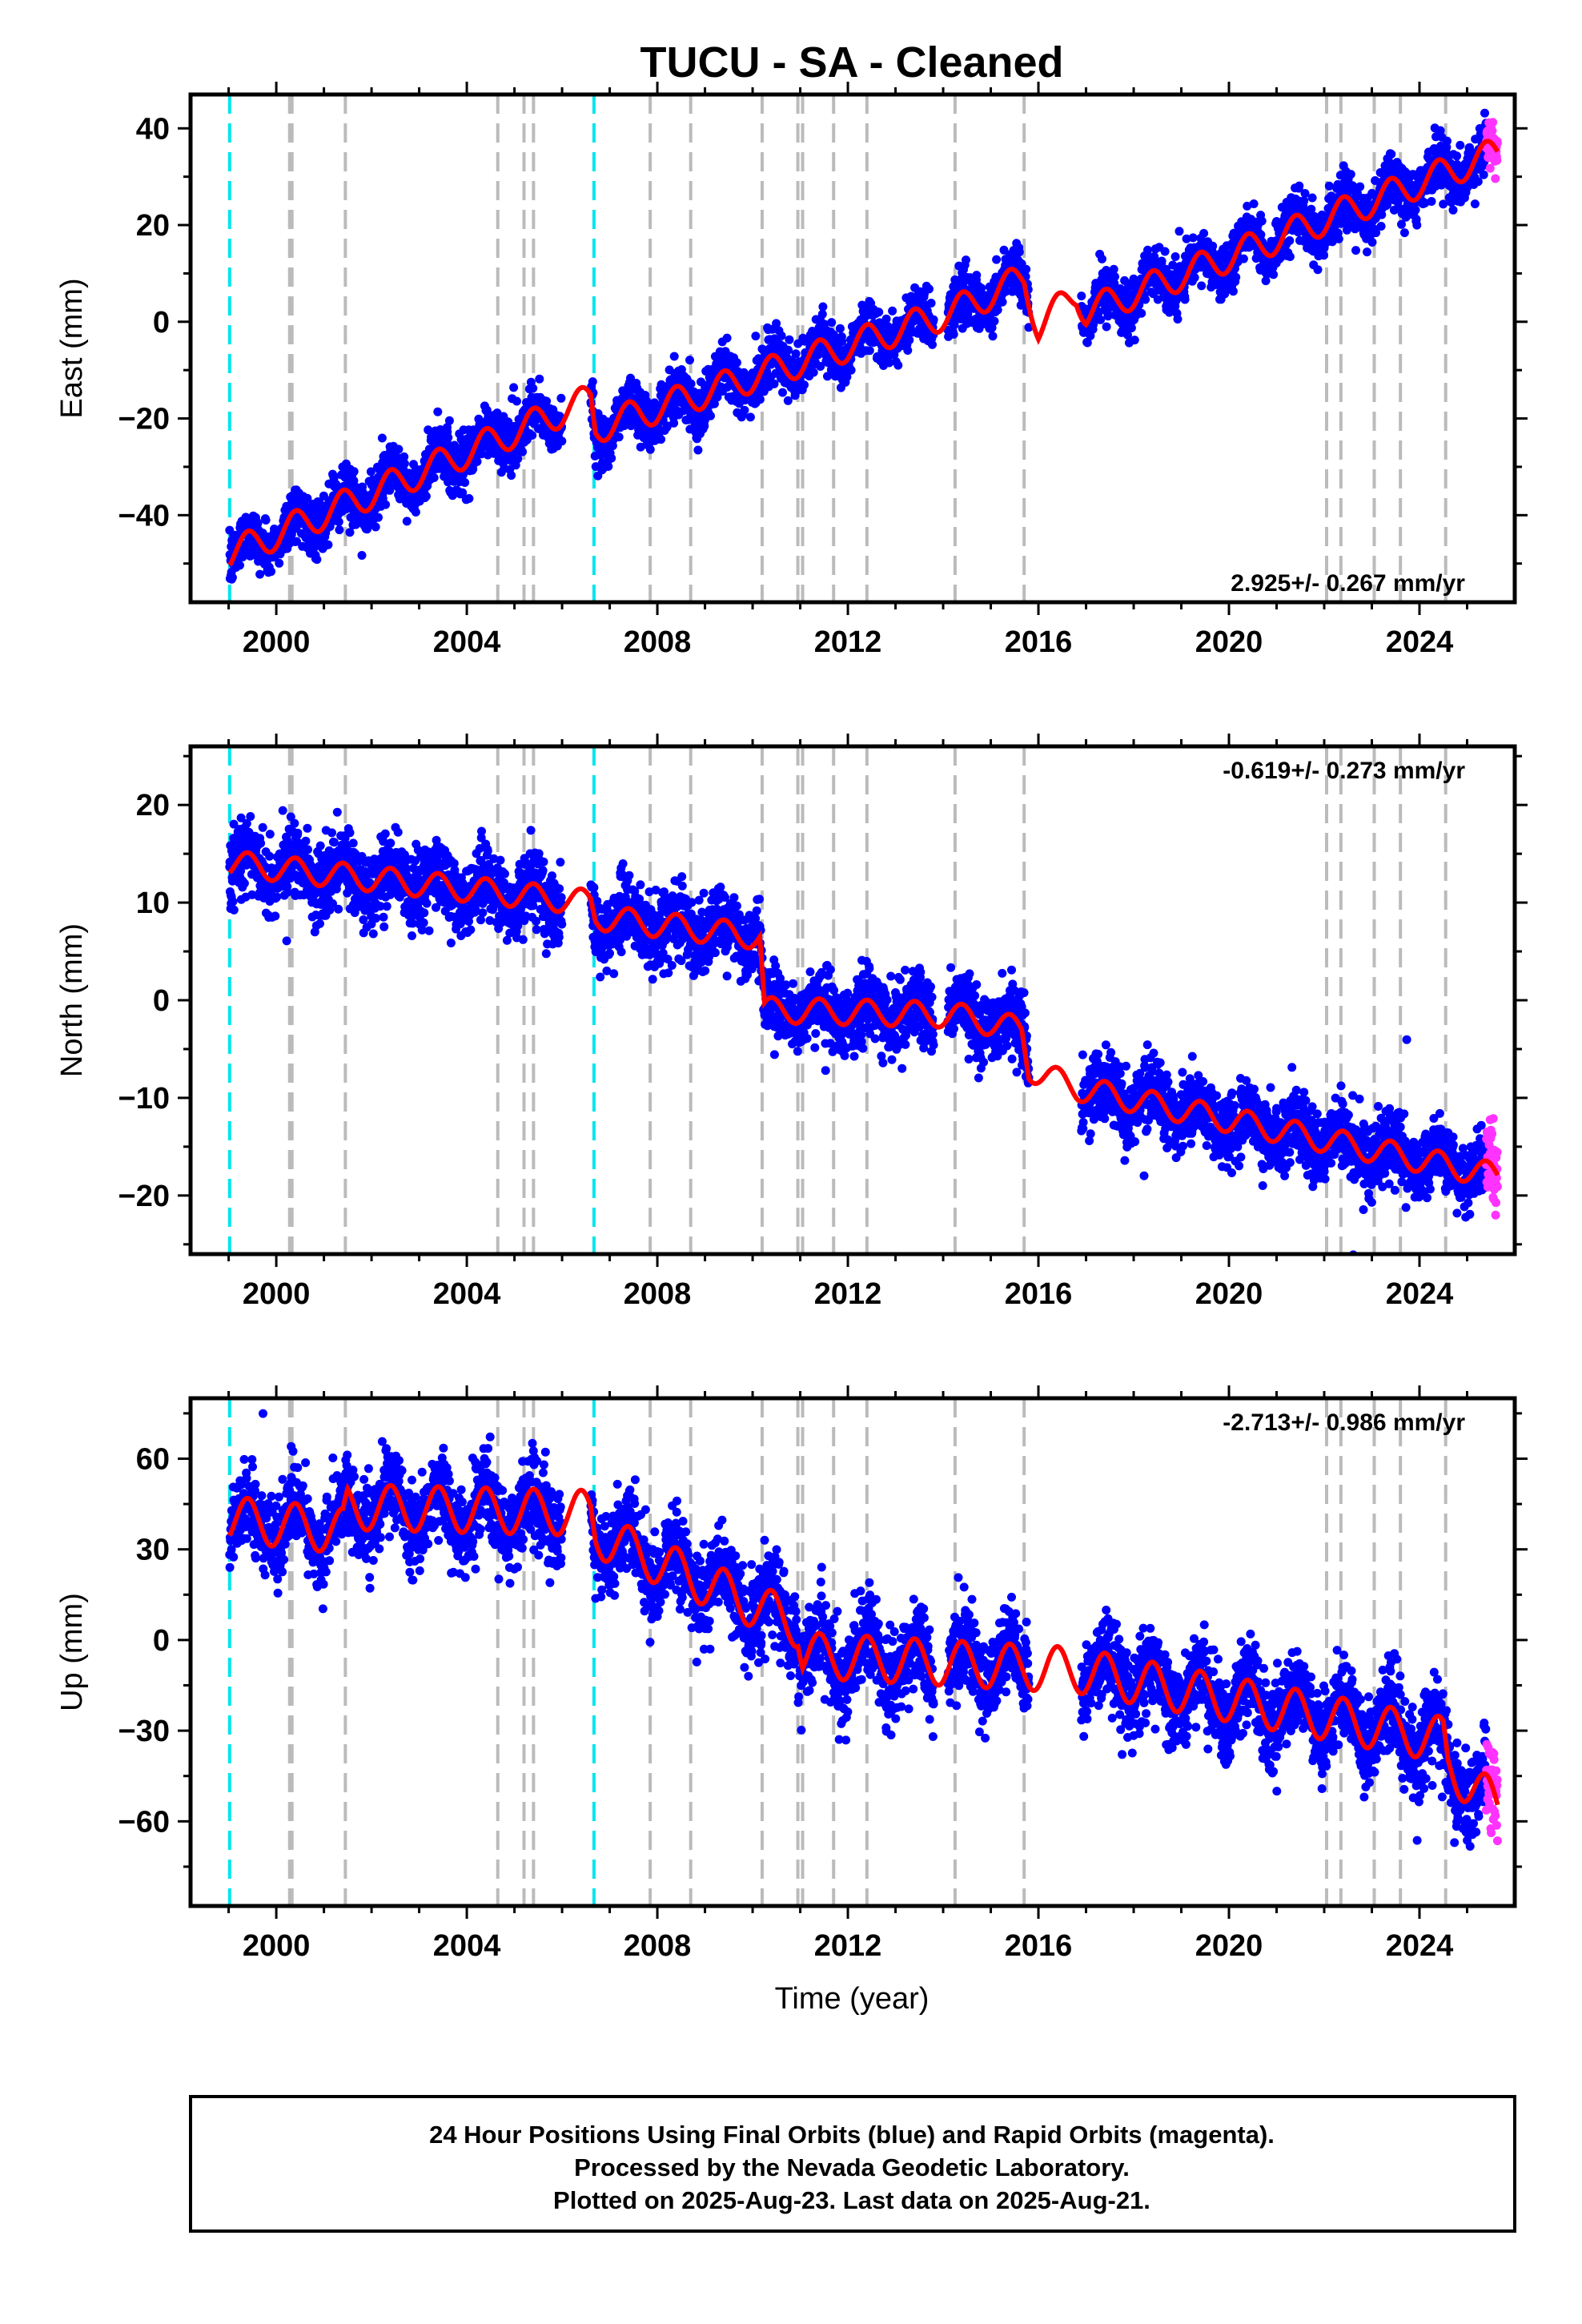  What do you see at coordinates (1344, 771) in the screenshot?
I see `velocity-label: -0.619+/- 0.273 mm/yr` at bounding box center [1344, 771].